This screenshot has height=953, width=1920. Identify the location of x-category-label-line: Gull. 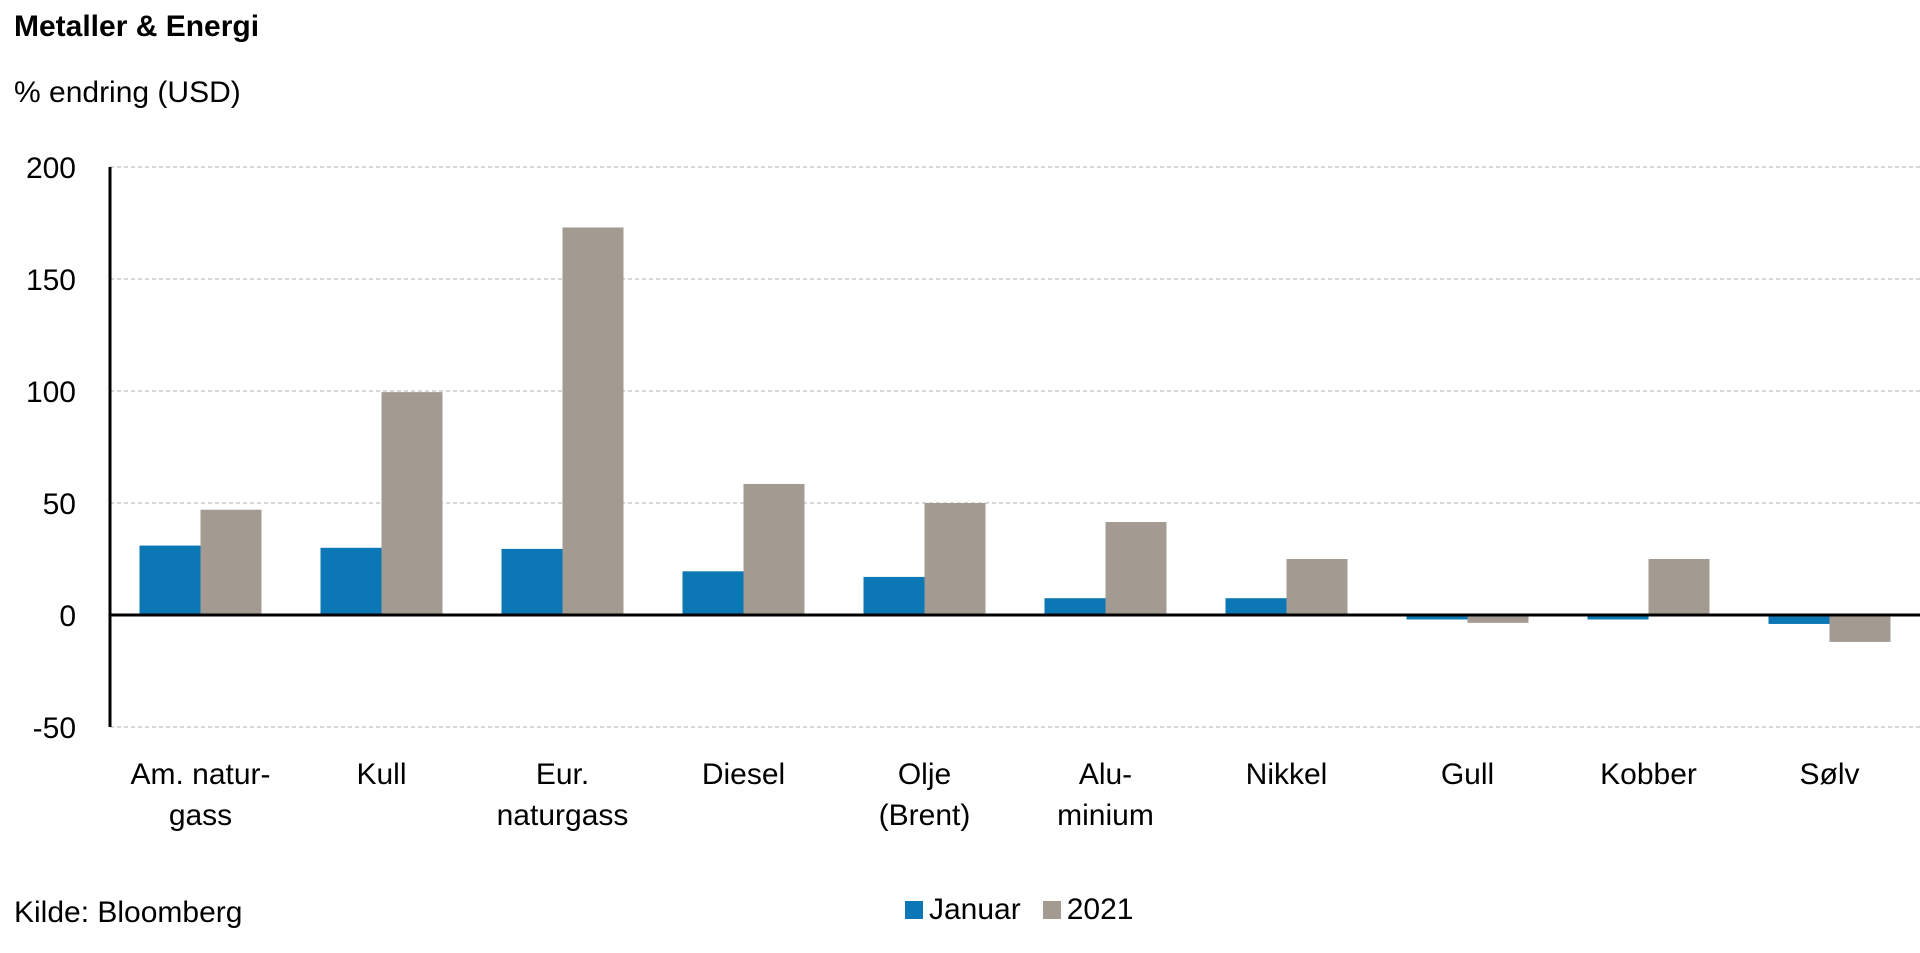
(1467, 774).